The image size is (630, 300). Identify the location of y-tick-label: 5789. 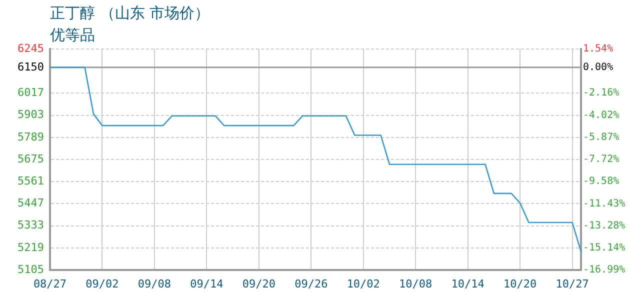
(31, 137).